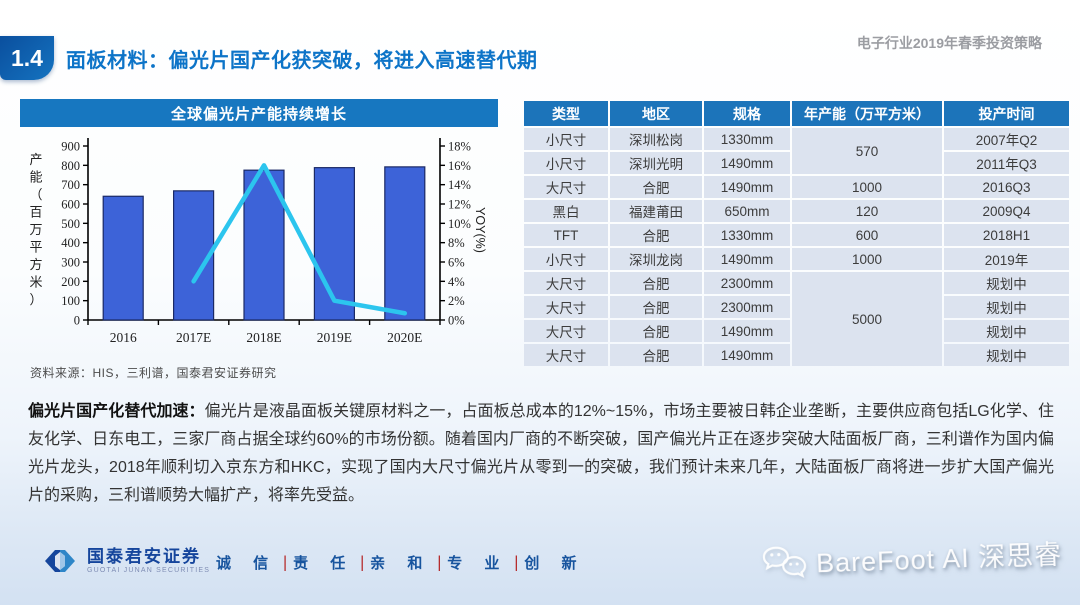 The height and width of the screenshot is (605, 1080). I want to click on x-axis-label: 2020E, so click(404, 337).